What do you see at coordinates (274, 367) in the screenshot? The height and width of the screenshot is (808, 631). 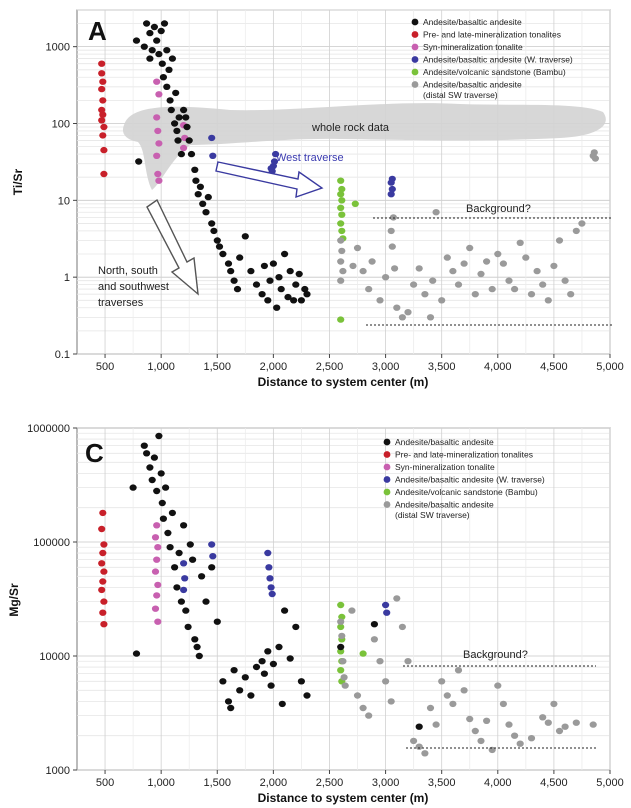 I see `x-tick-label: 2,000` at bounding box center [274, 367].